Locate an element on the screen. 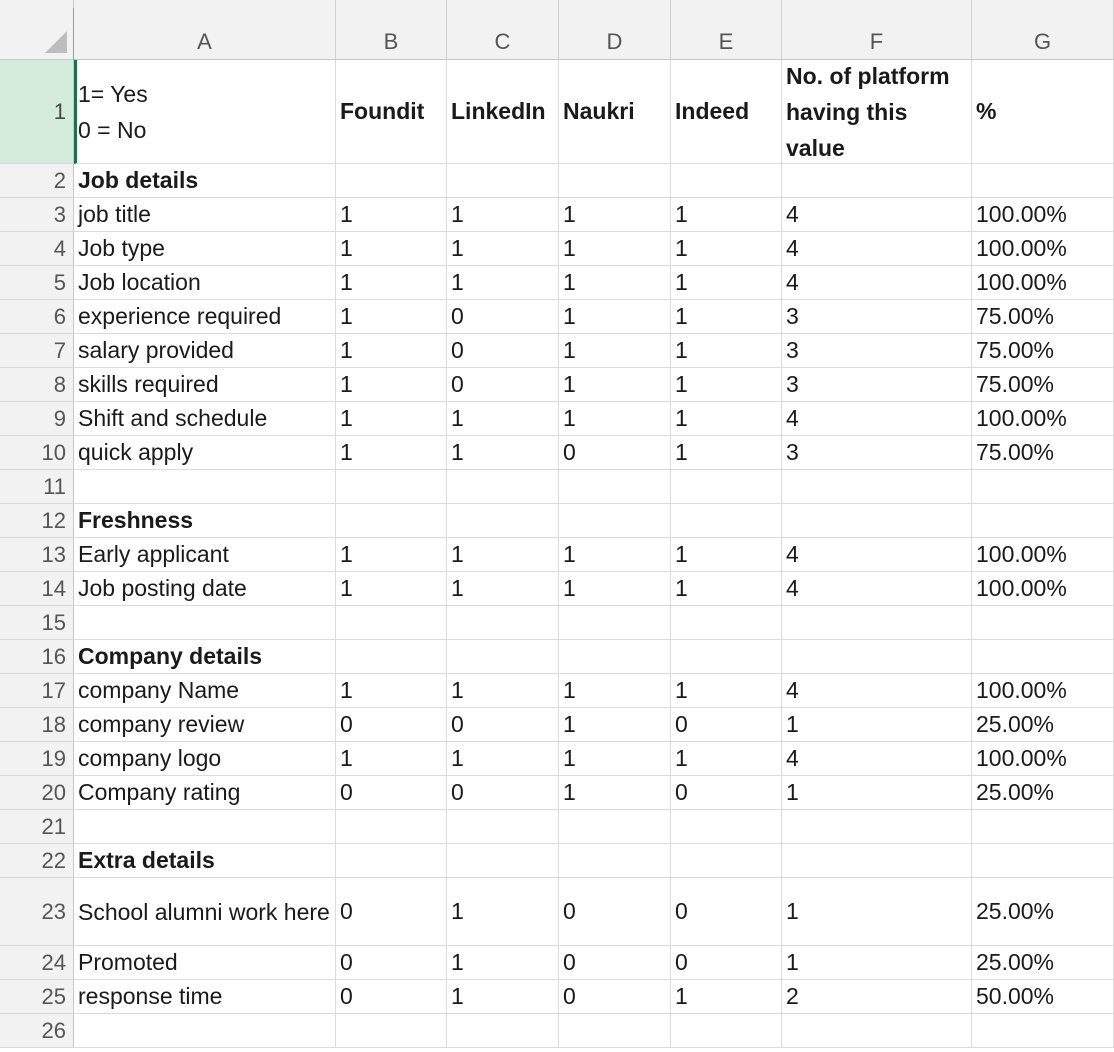 Image resolution: width=1114 pixels, height=1052 pixels. row-header-1: 1 is located at coordinates (37, 112).